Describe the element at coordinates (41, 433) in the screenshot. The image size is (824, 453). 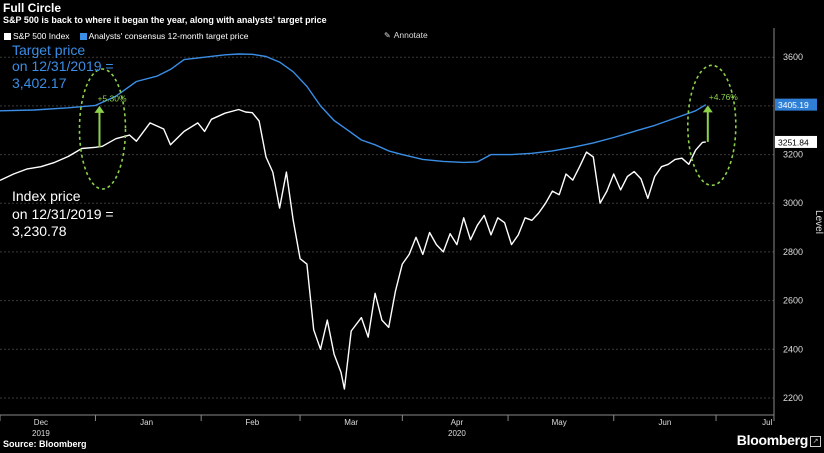
I see `x-tick-sublabel: 2019` at that location.